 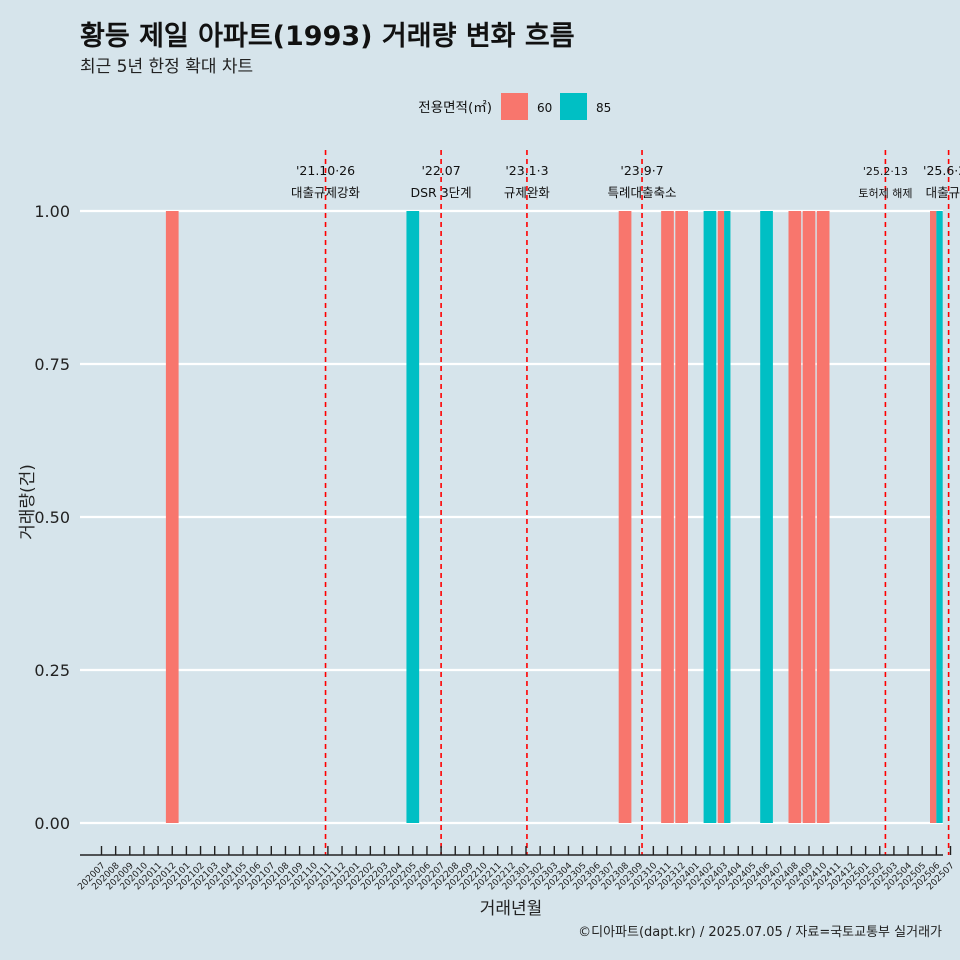 I want to click on x-axis-title: 거래년월, so click(x=511, y=909).